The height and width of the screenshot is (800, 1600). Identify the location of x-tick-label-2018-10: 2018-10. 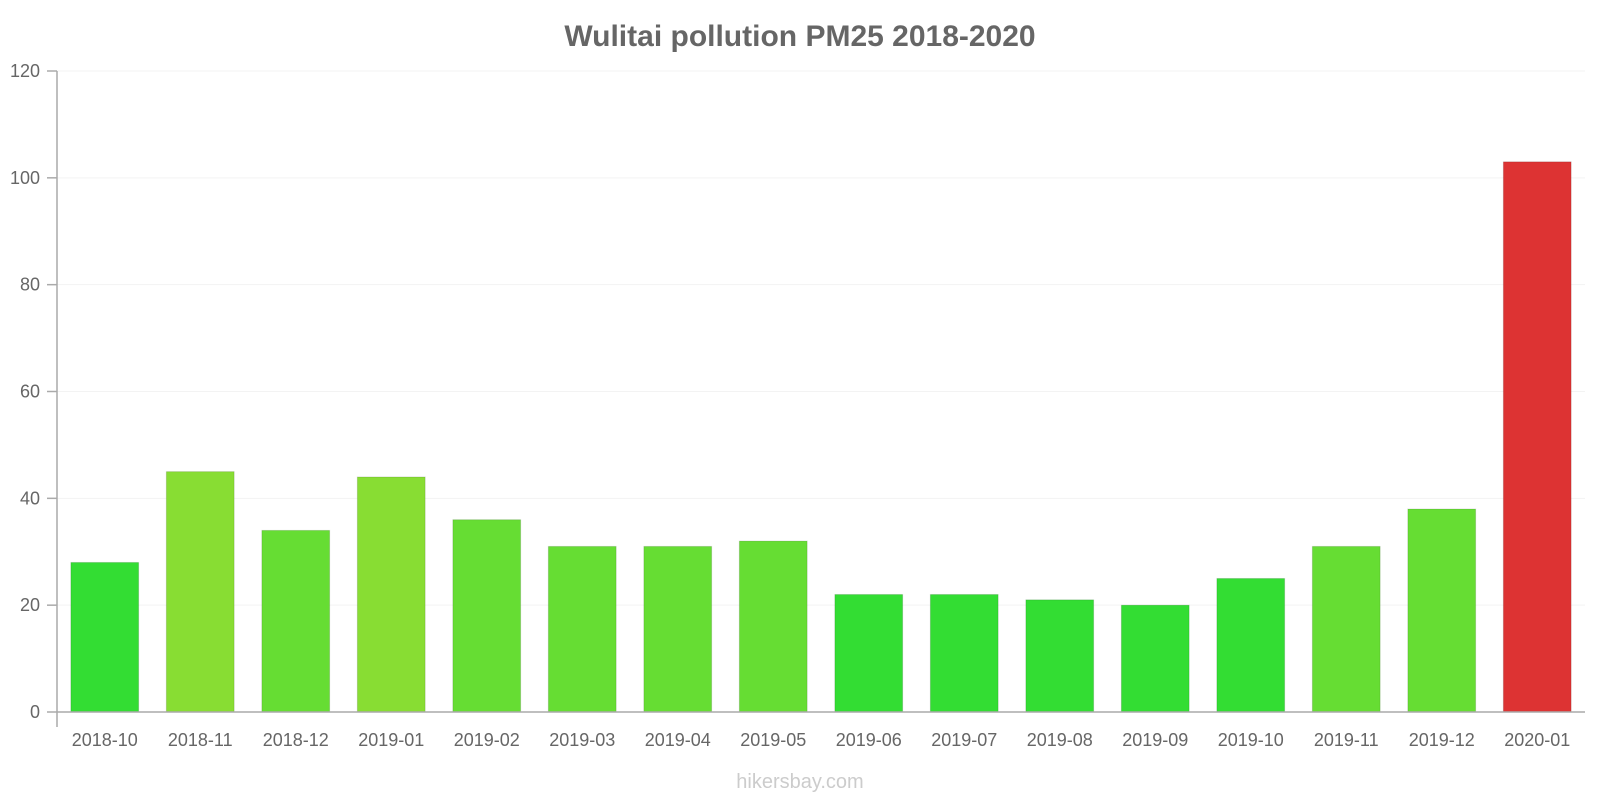
(105, 740).